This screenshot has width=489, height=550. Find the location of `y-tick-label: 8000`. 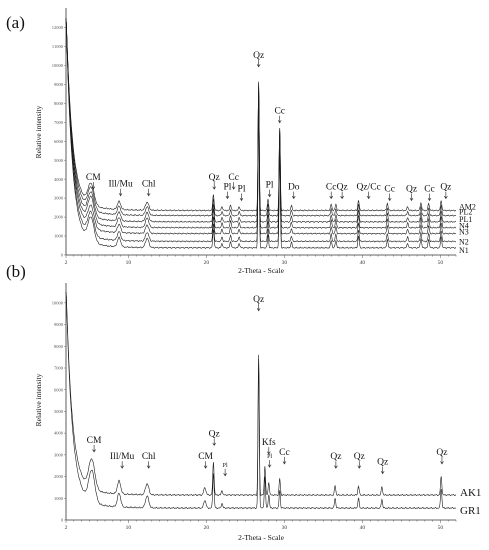

y-tick-label: 8000 is located at coordinates (59, 103).